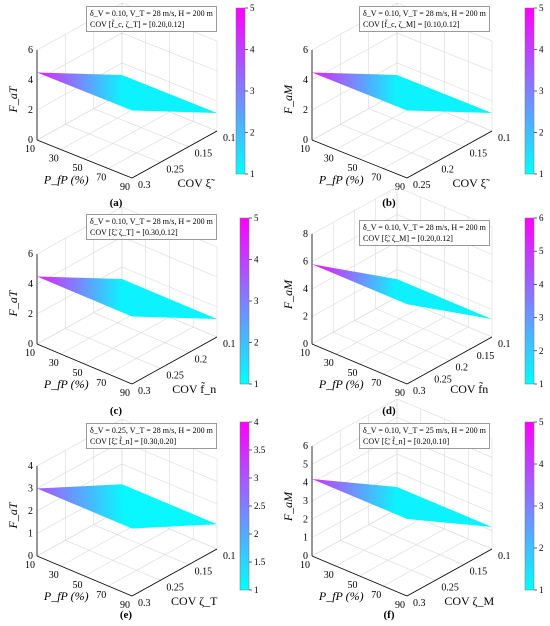 The height and width of the screenshot is (626, 550). I want to click on panel-d-y-label: COV f̃n, so click(469, 388).